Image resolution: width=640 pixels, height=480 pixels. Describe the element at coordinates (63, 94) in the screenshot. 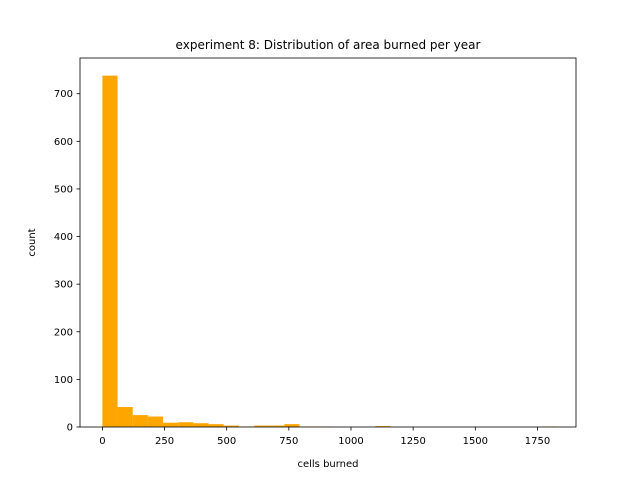

I see `y-tick-label-7: 700` at that location.